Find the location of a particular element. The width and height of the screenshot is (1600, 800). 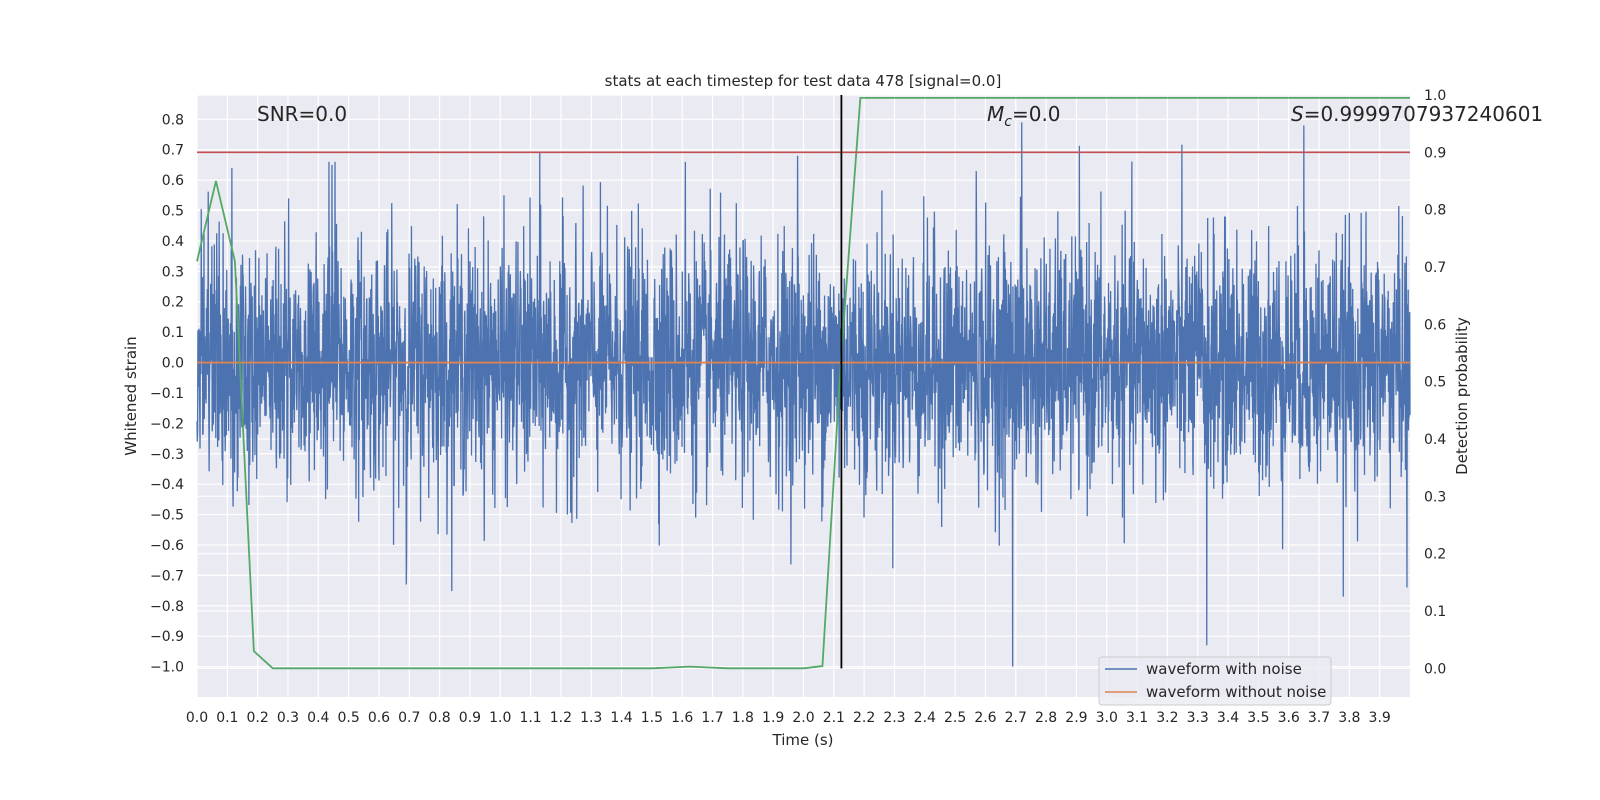

y-tick-label: −0.7 is located at coordinates (167, 576).